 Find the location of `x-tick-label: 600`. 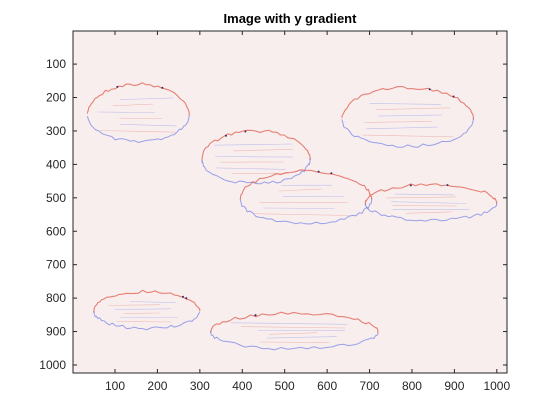

x-tick-label: 600 is located at coordinates (327, 386).